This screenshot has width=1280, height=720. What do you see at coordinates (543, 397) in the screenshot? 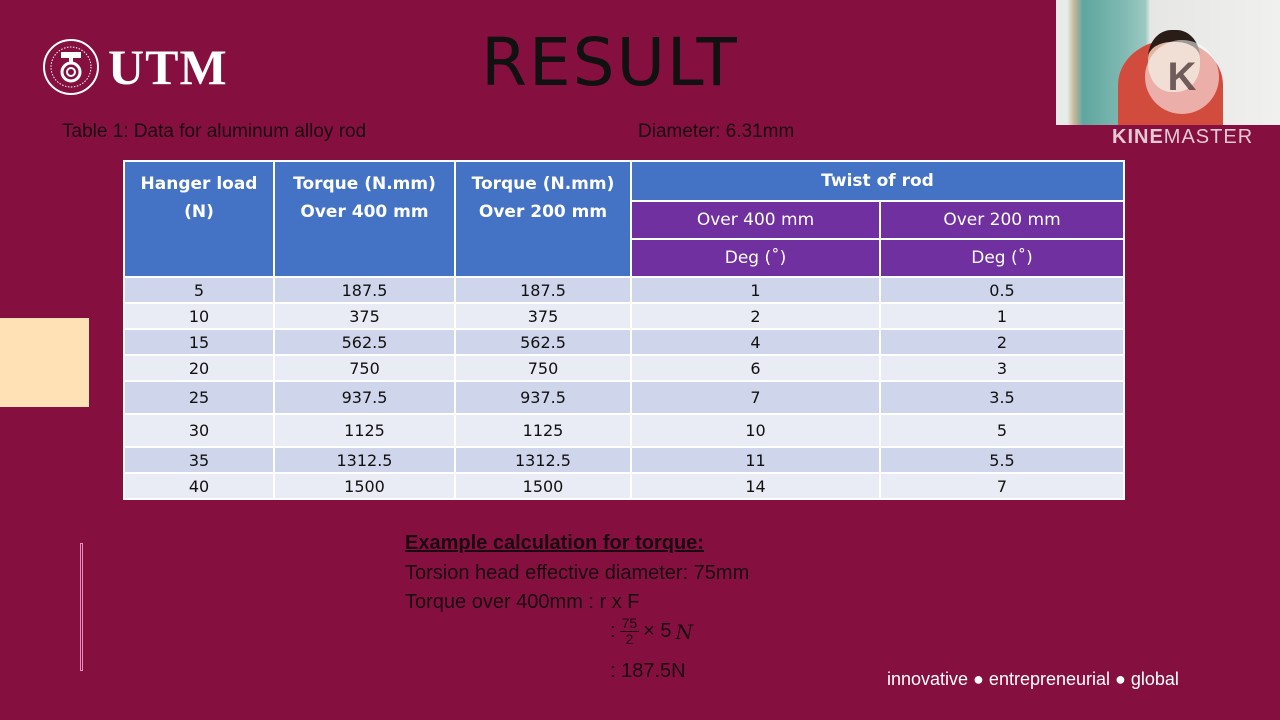
I see `cell-torque-200: 937.5` at bounding box center [543, 397].